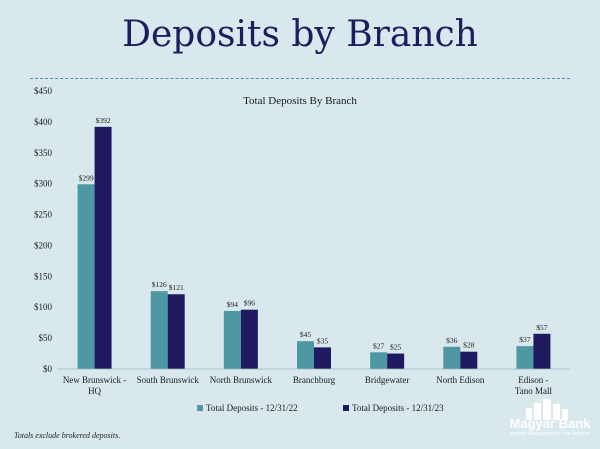  Describe the element at coordinates (159, 284) in the screenshot. I see `bar-value-label: $126` at that location.